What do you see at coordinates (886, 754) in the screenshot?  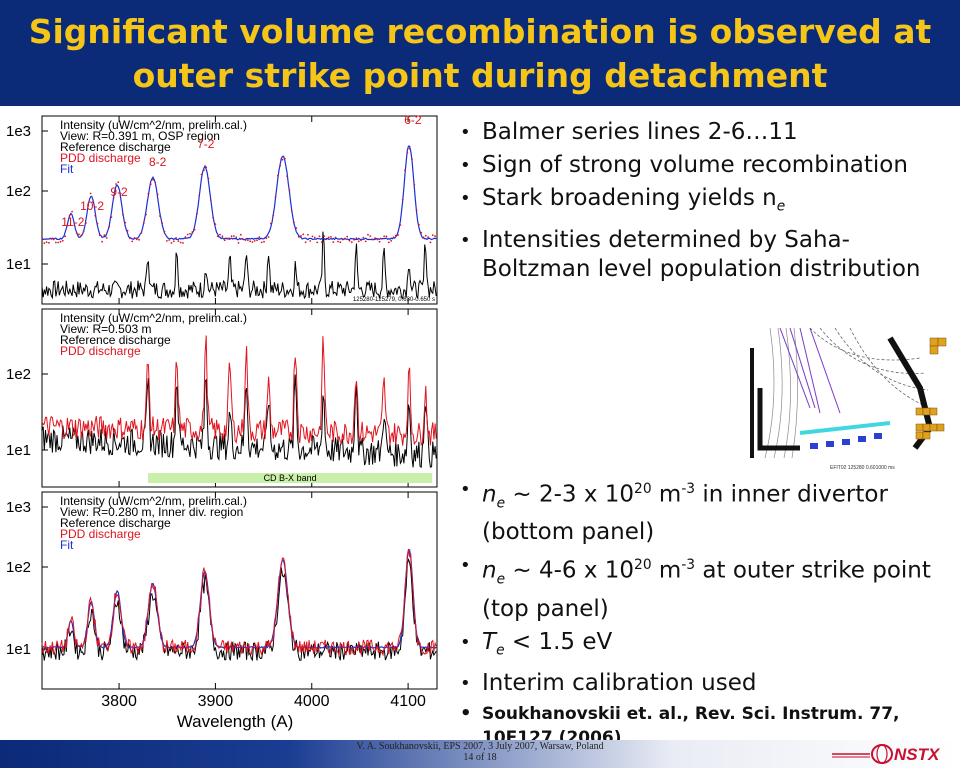 I see `nstx-logo: NSTX` at bounding box center [886, 754].